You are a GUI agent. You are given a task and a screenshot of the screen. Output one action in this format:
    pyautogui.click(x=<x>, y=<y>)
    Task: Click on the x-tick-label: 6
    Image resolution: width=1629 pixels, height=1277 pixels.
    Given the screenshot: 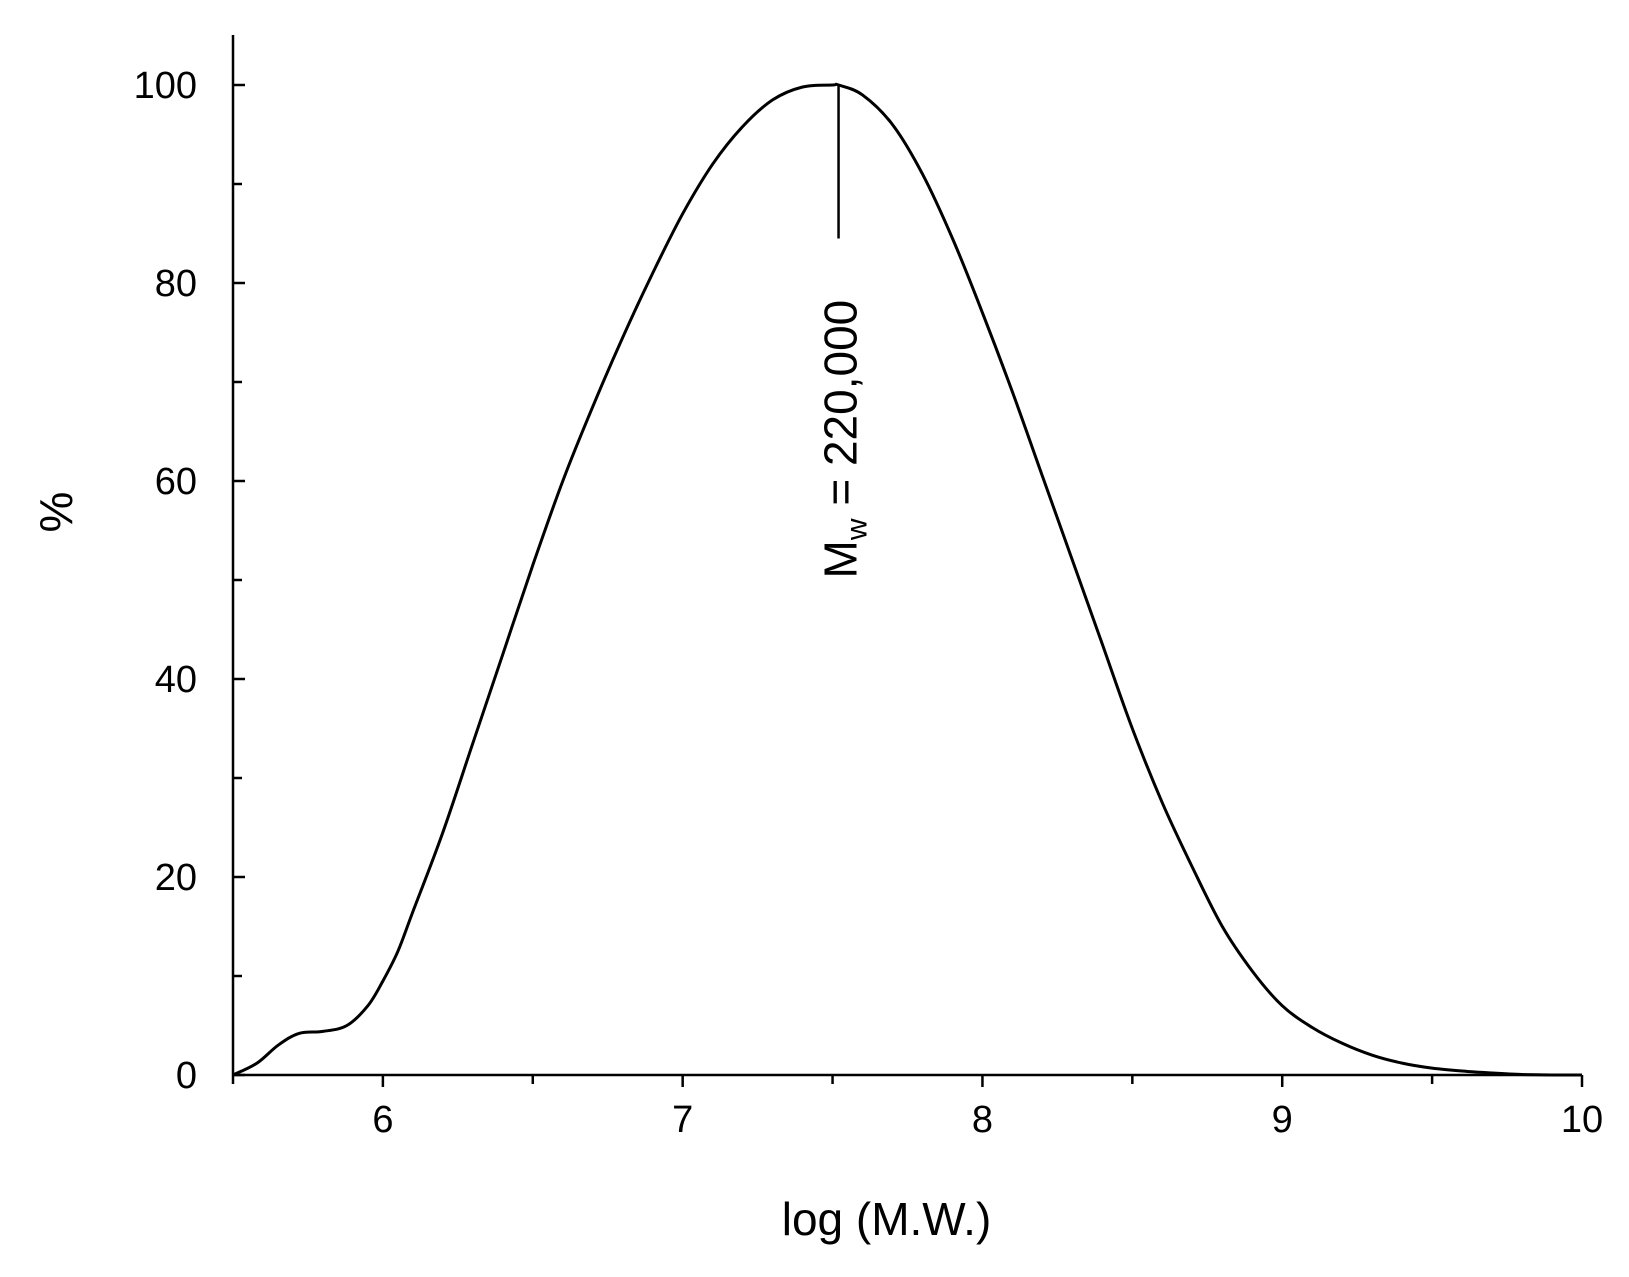 What is the action you would take?
    pyautogui.click(x=382, y=1120)
    